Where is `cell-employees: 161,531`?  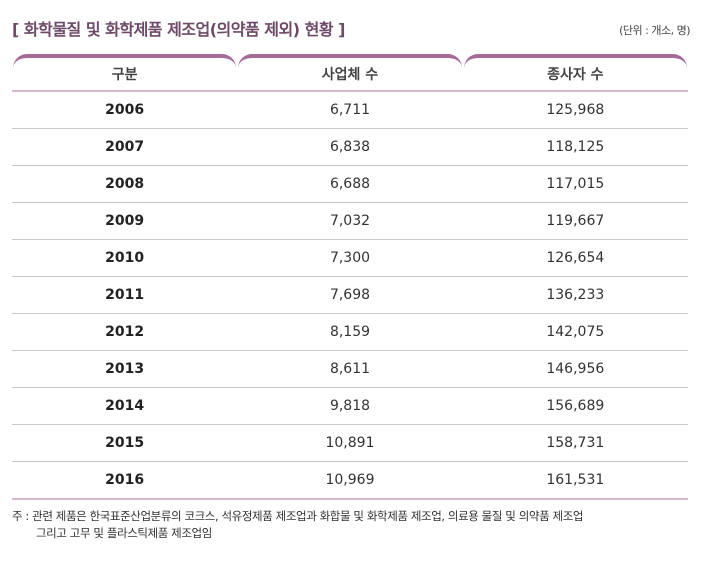 cell-employees: 161,531 is located at coordinates (575, 480).